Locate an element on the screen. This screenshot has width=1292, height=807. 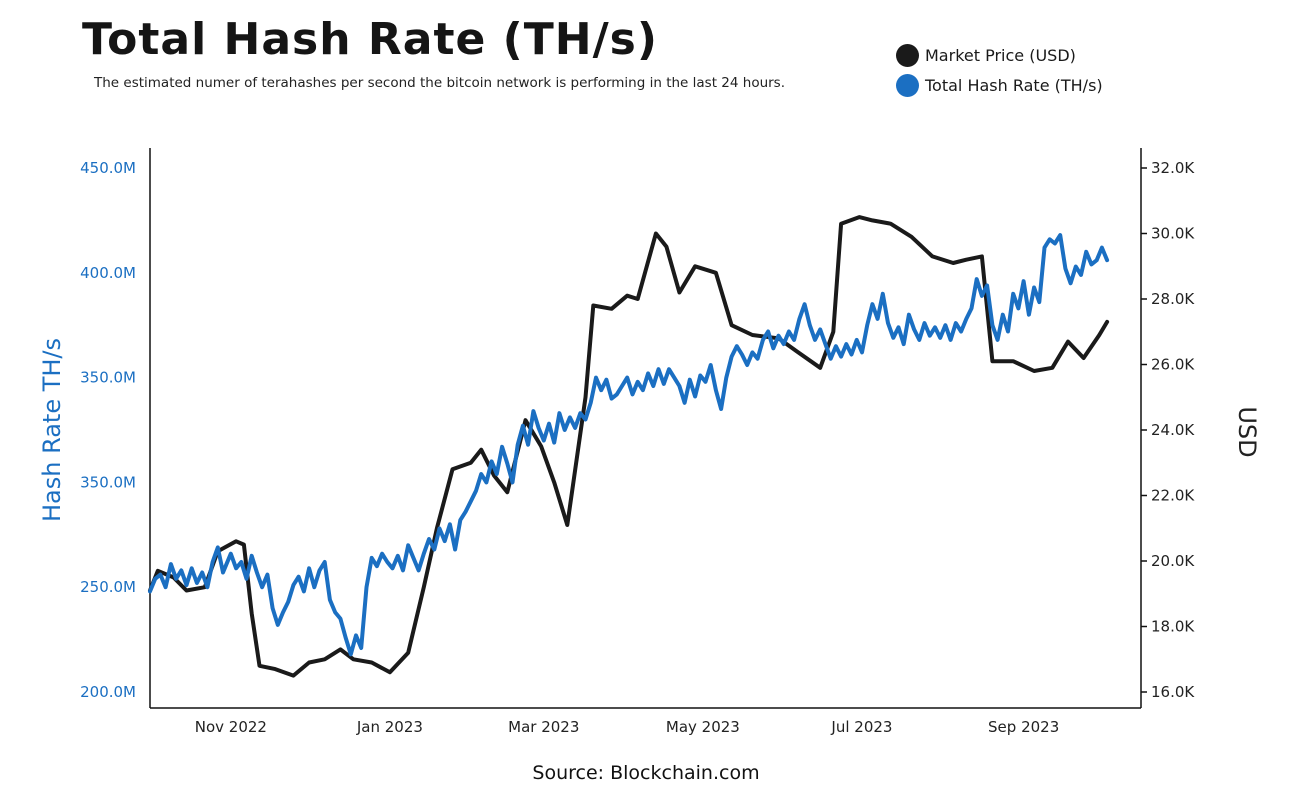
y-left-tick-label: 400.0M is located at coordinates (108, 273).